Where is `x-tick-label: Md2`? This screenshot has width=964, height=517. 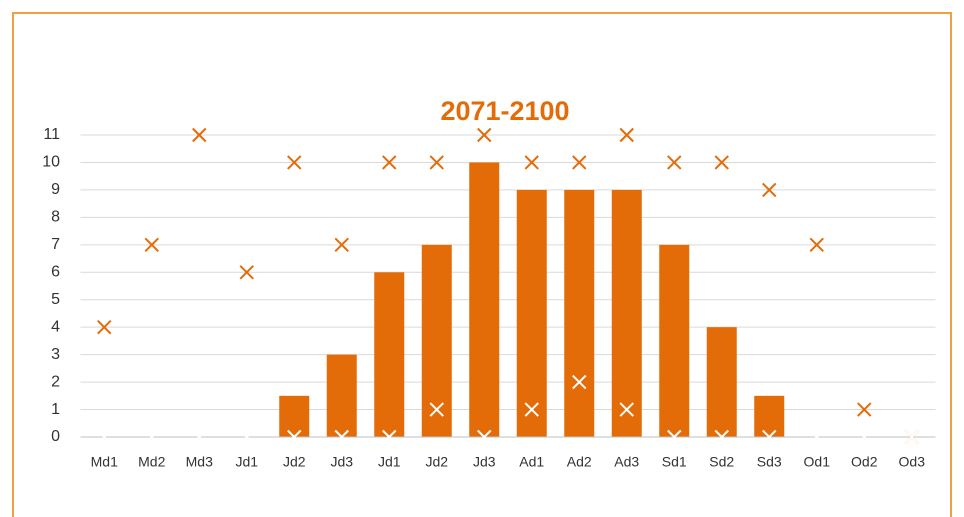 x-tick-label: Md2 is located at coordinates (151, 462).